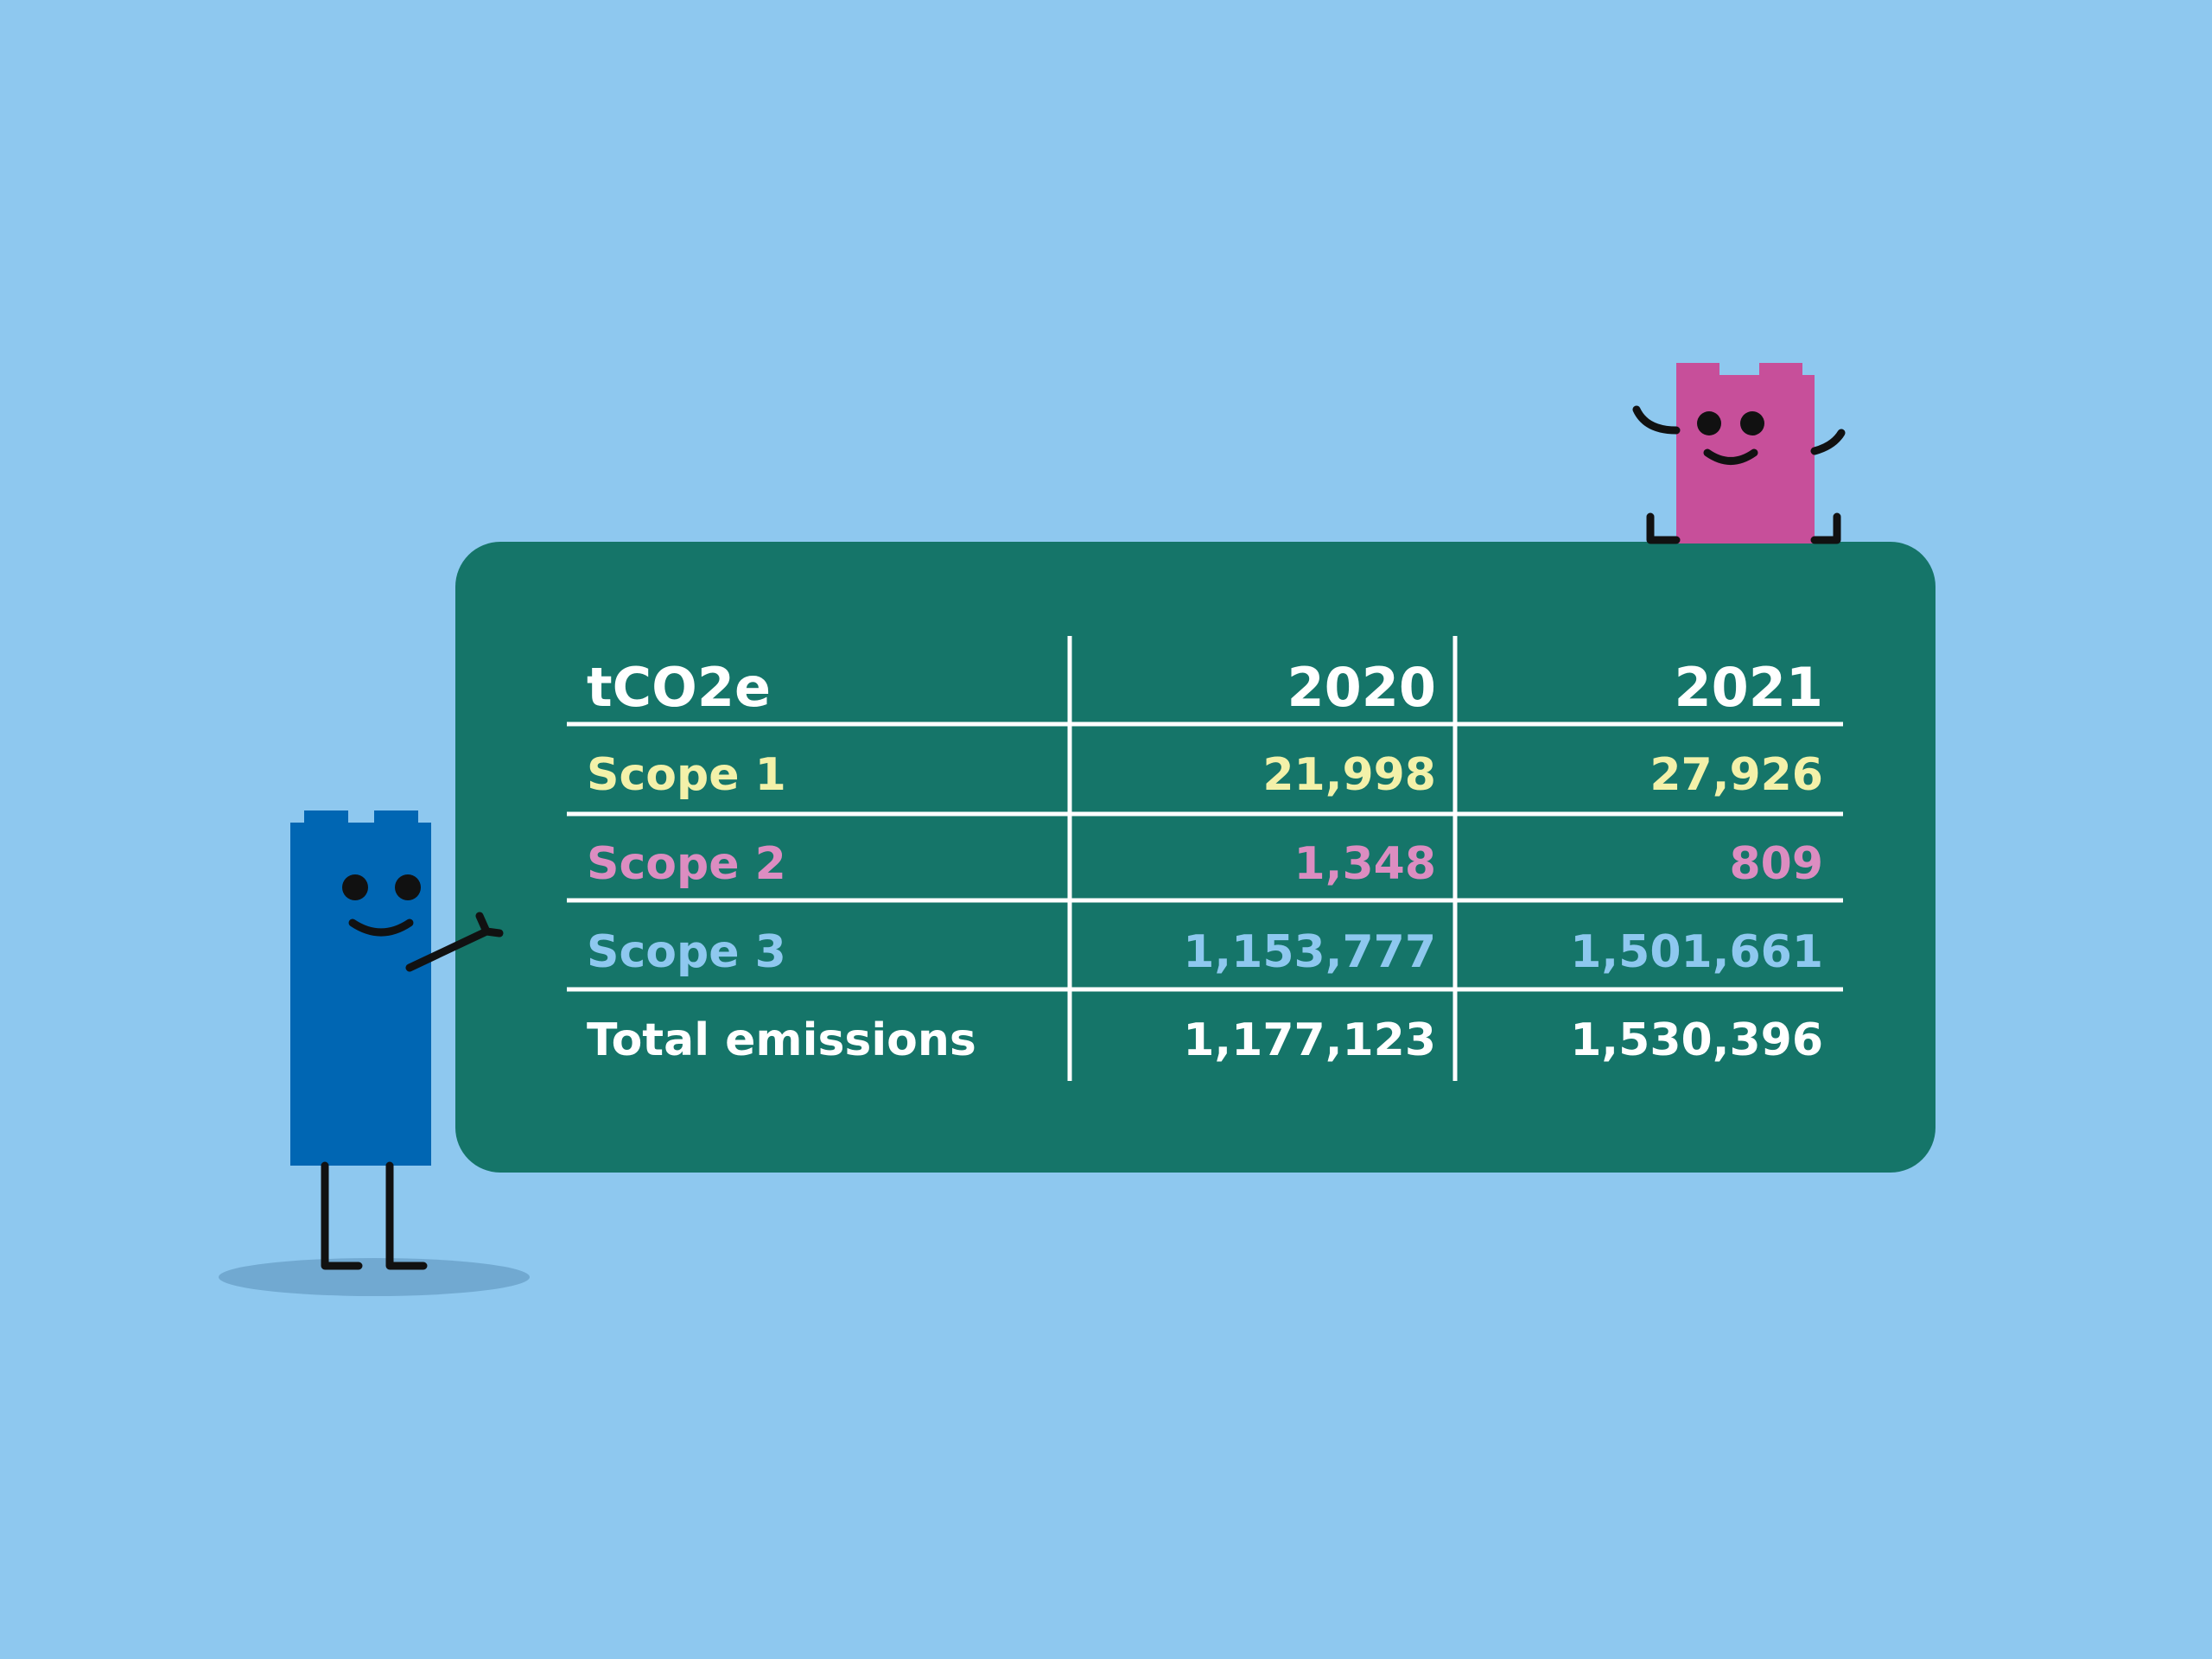 The height and width of the screenshot is (1659, 2212). I want to click on header-cell: 2020, so click(1361, 687).